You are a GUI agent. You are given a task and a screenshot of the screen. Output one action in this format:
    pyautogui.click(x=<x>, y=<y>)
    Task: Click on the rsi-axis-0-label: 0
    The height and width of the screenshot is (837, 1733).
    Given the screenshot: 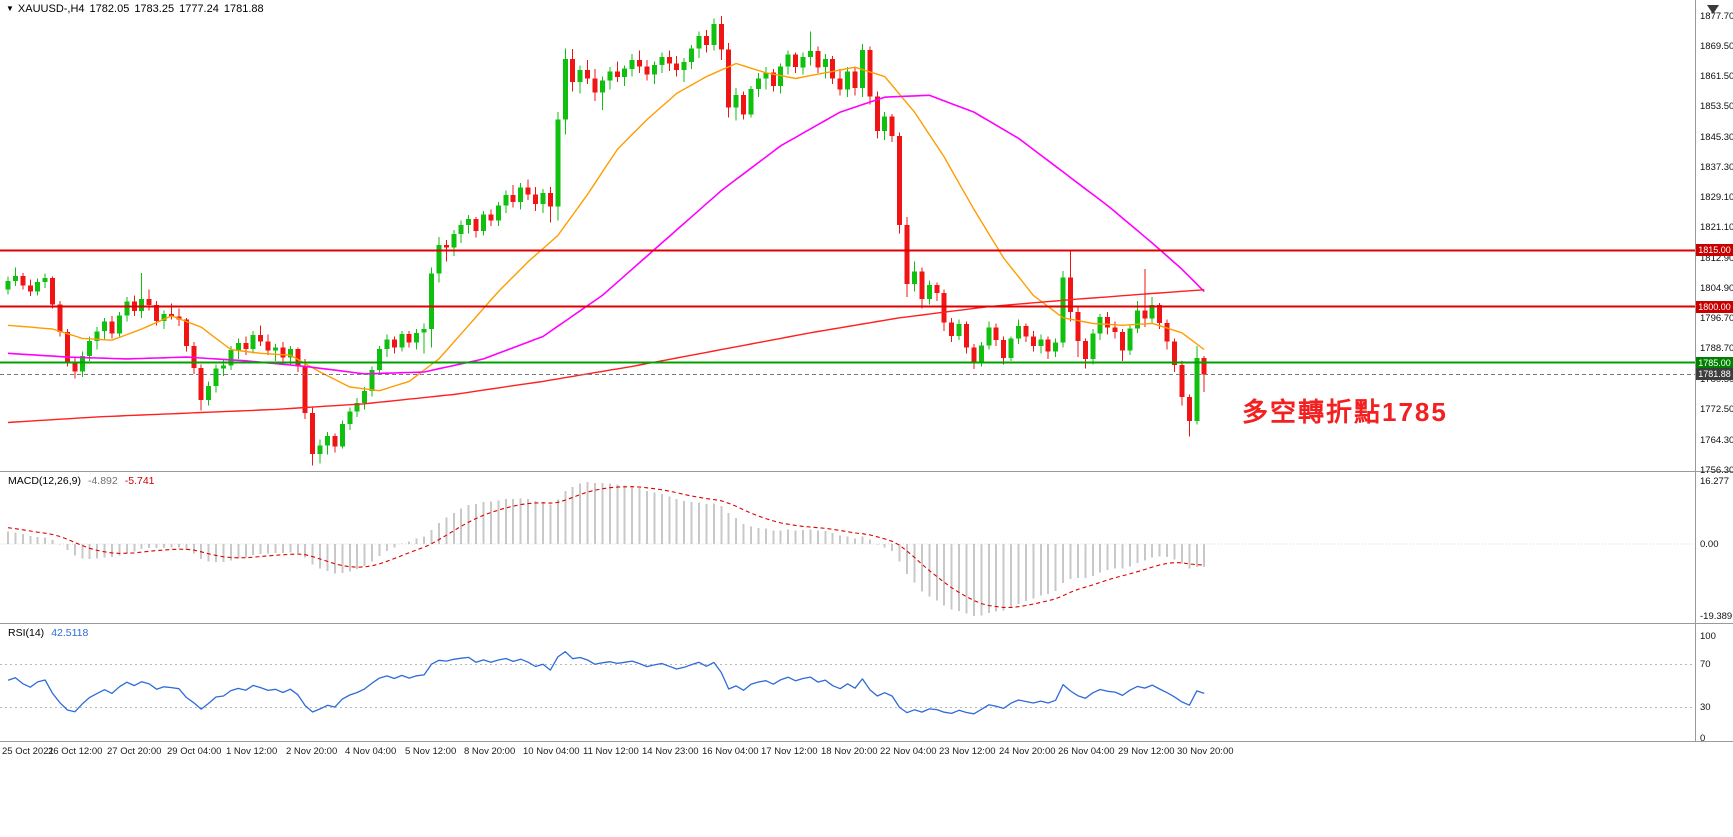 What is the action you would take?
    pyautogui.click(x=1703, y=738)
    